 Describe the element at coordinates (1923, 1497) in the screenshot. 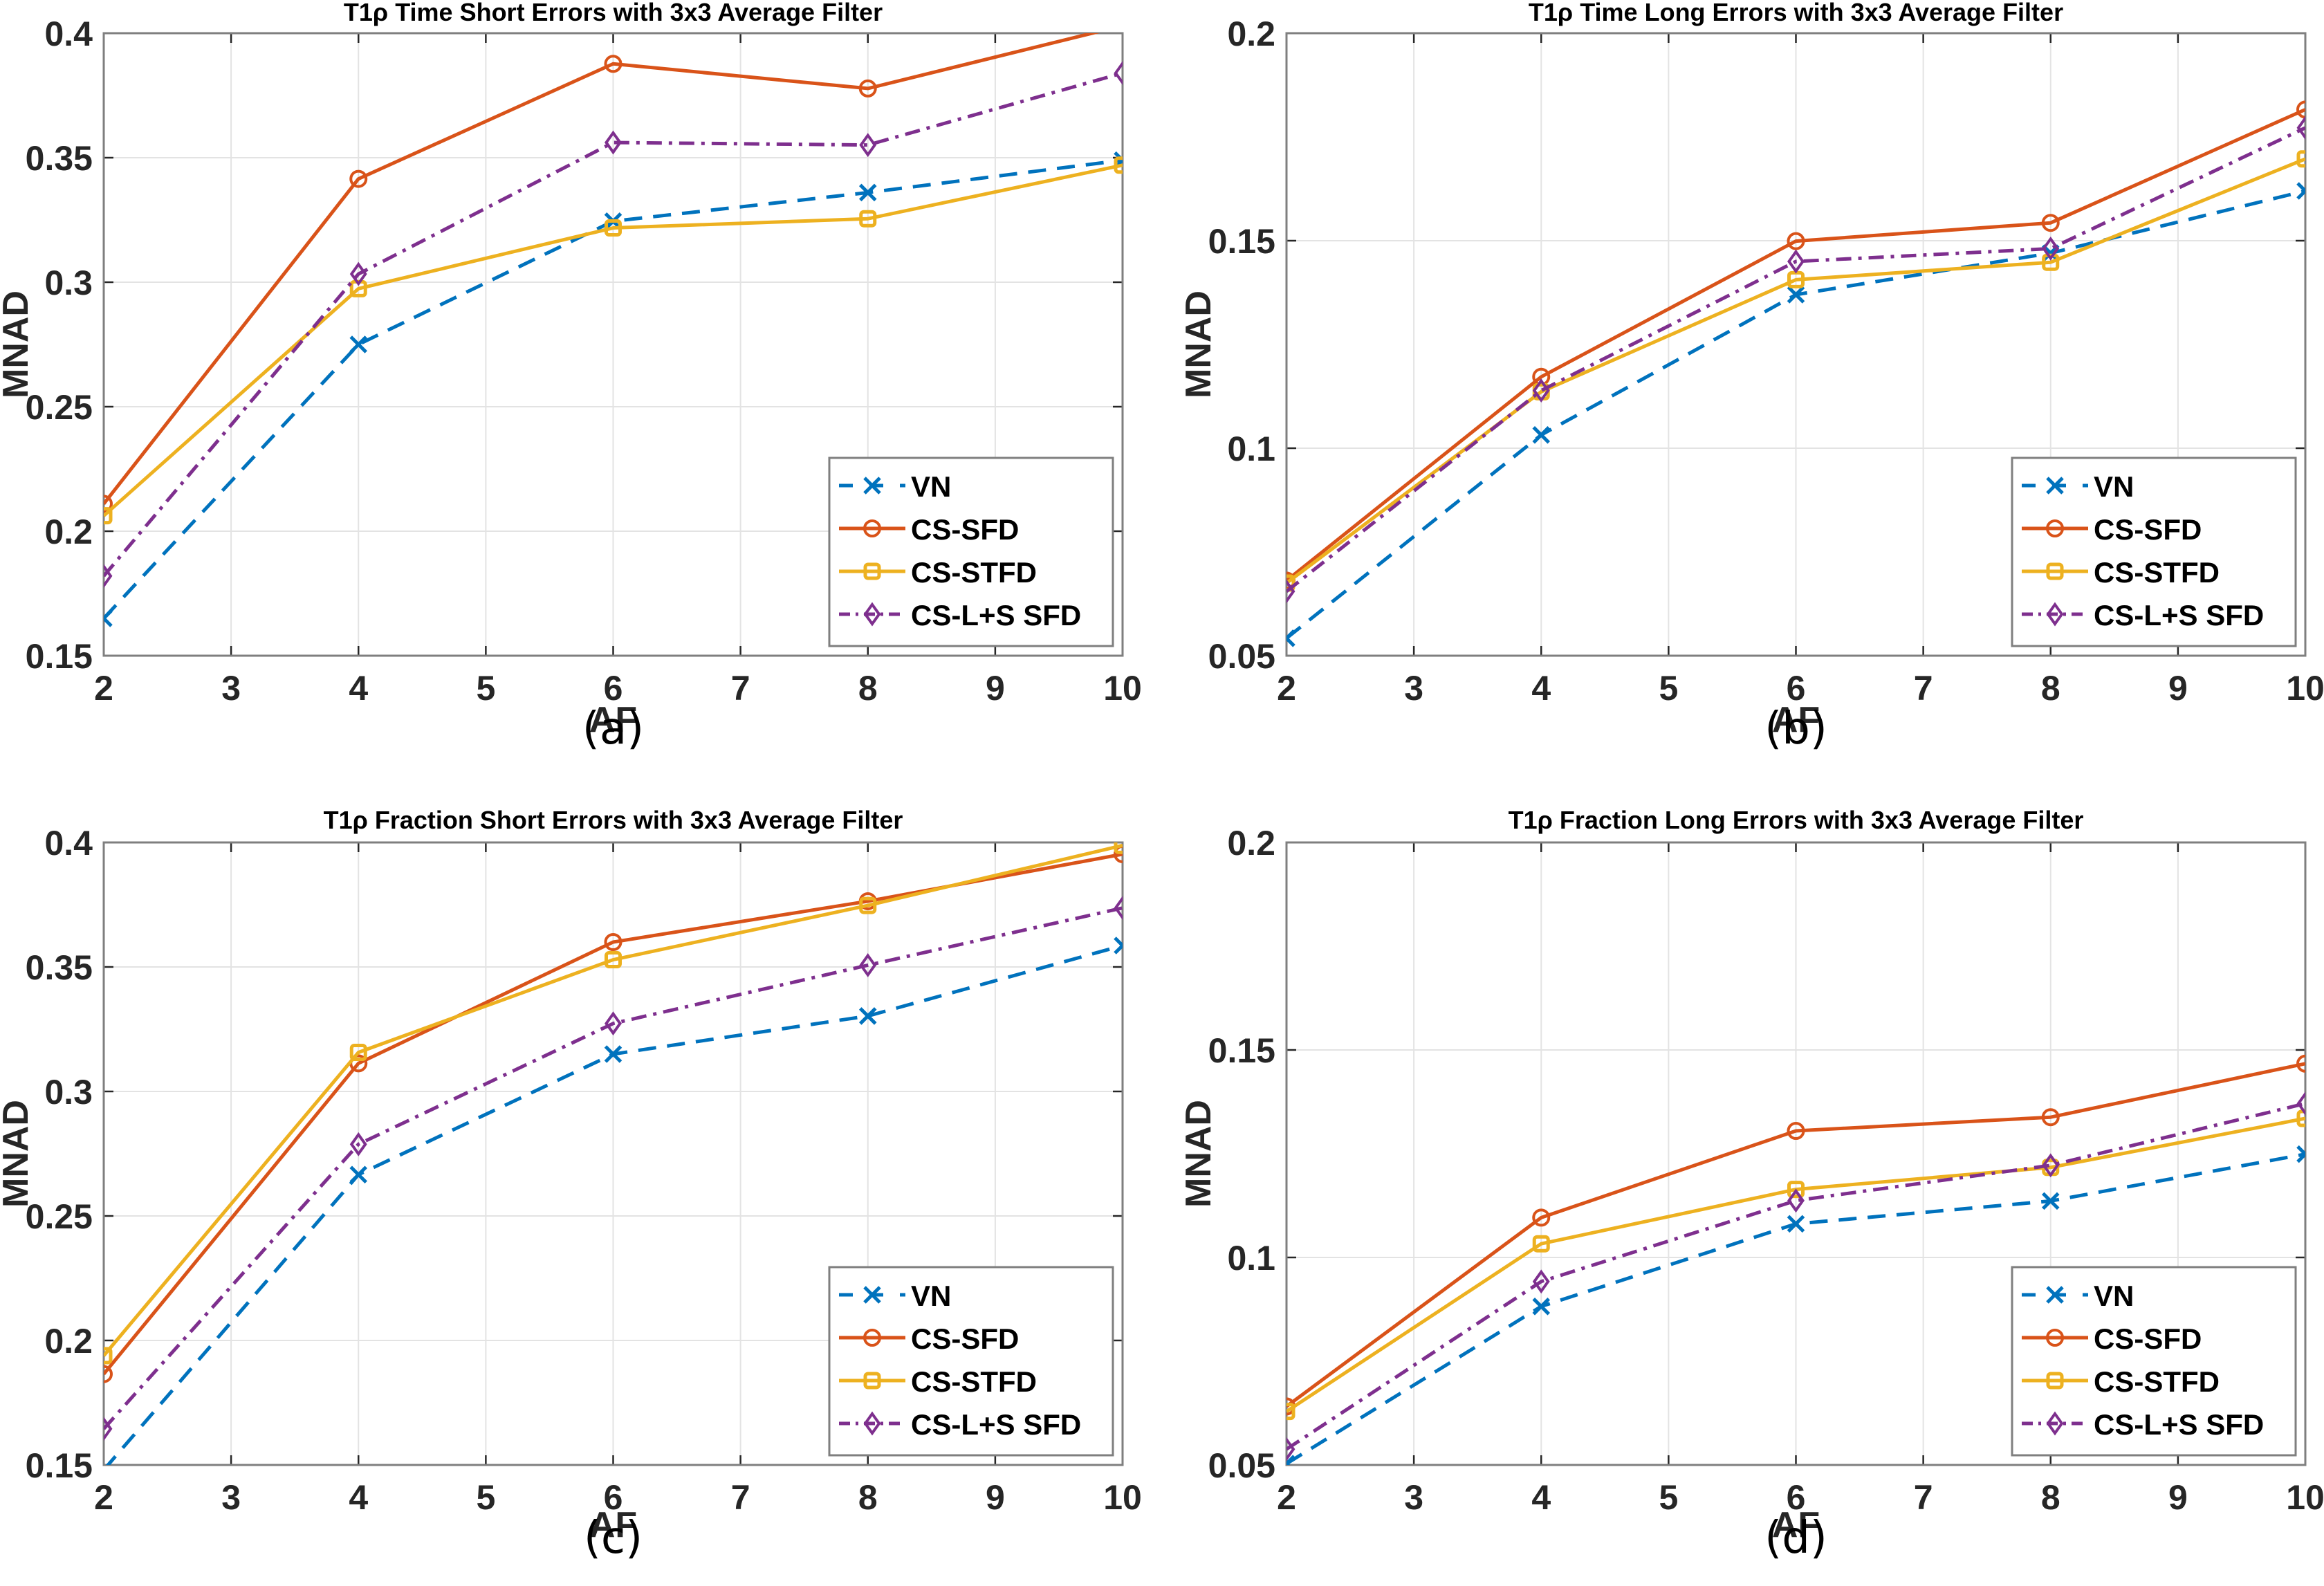

I see `x-tick-label: 7` at that location.